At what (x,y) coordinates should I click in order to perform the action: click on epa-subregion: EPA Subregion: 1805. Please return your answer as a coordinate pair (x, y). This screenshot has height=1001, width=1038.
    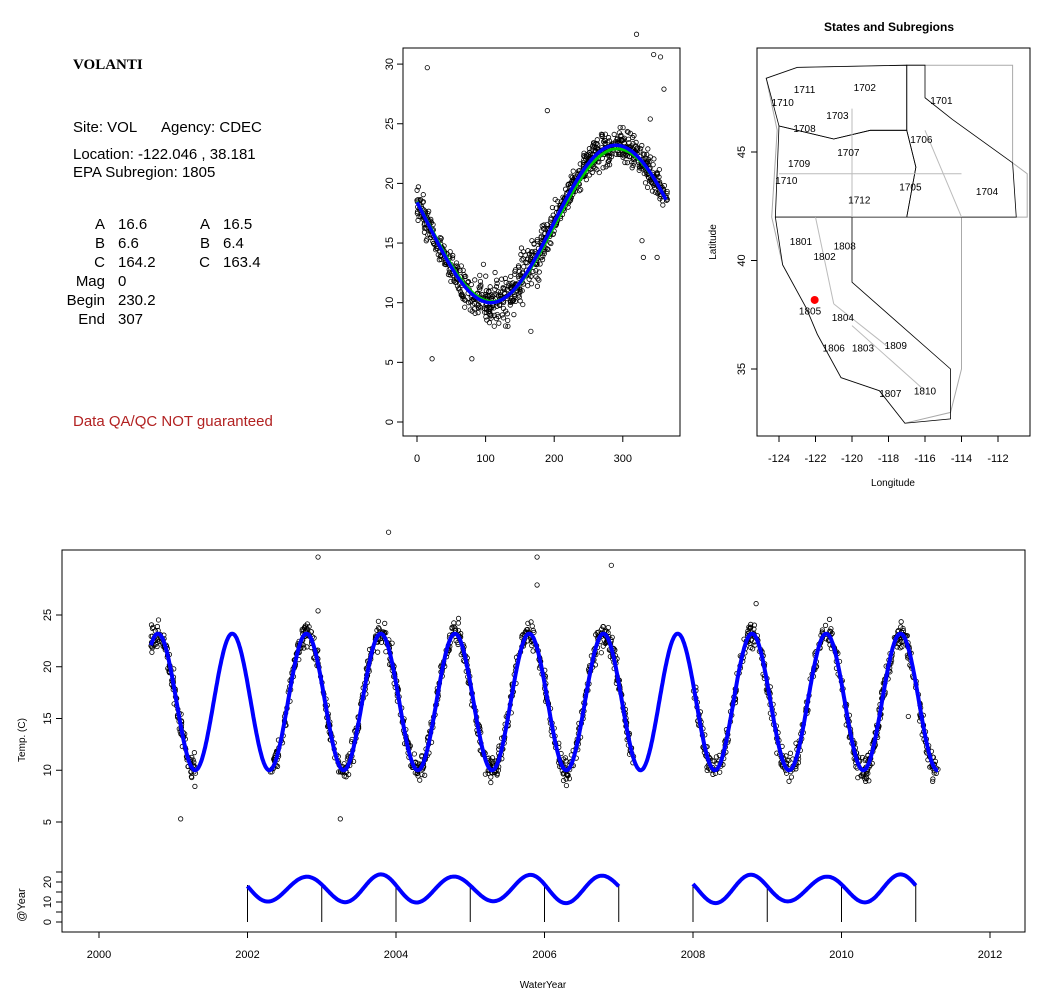
    Looking at the image, I should click on (144, 172).